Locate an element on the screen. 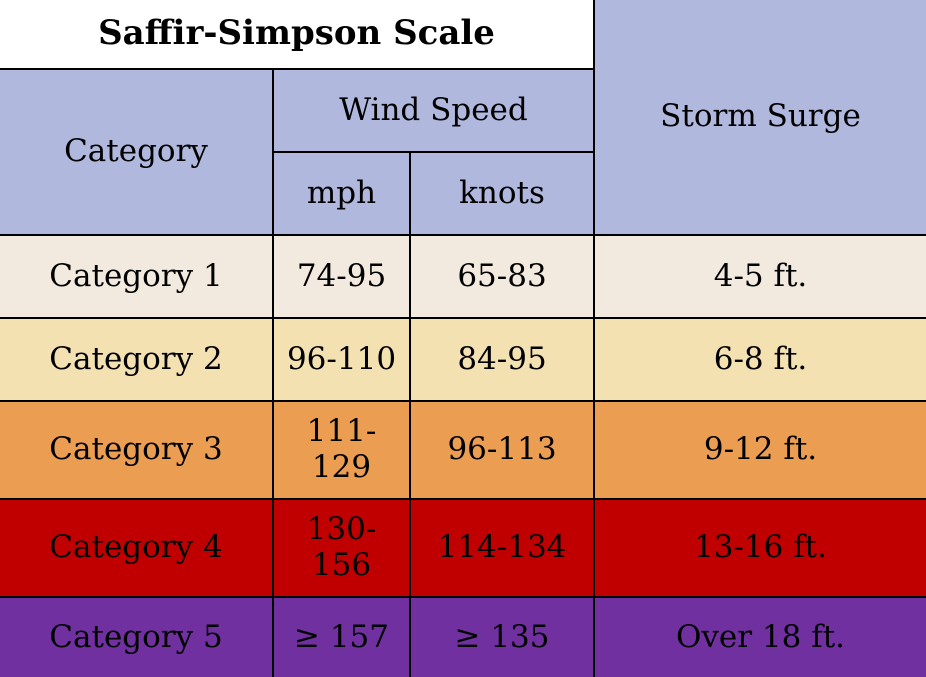 The height and width of the screenshot is (677, 926). row-mph: 111-129 is located at coordinates (341, 450).